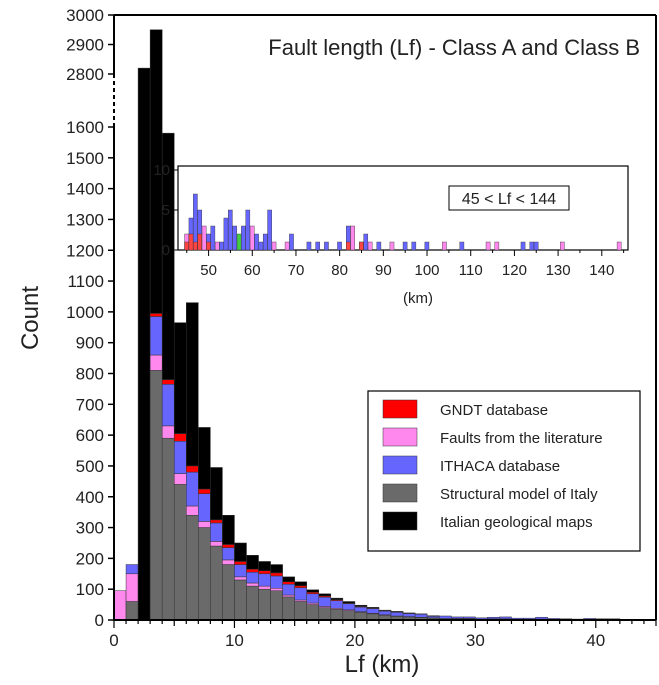 This screenshot has width=659, height=685. I want to click on inset-x-tick-label: 80, so click(339, 270).